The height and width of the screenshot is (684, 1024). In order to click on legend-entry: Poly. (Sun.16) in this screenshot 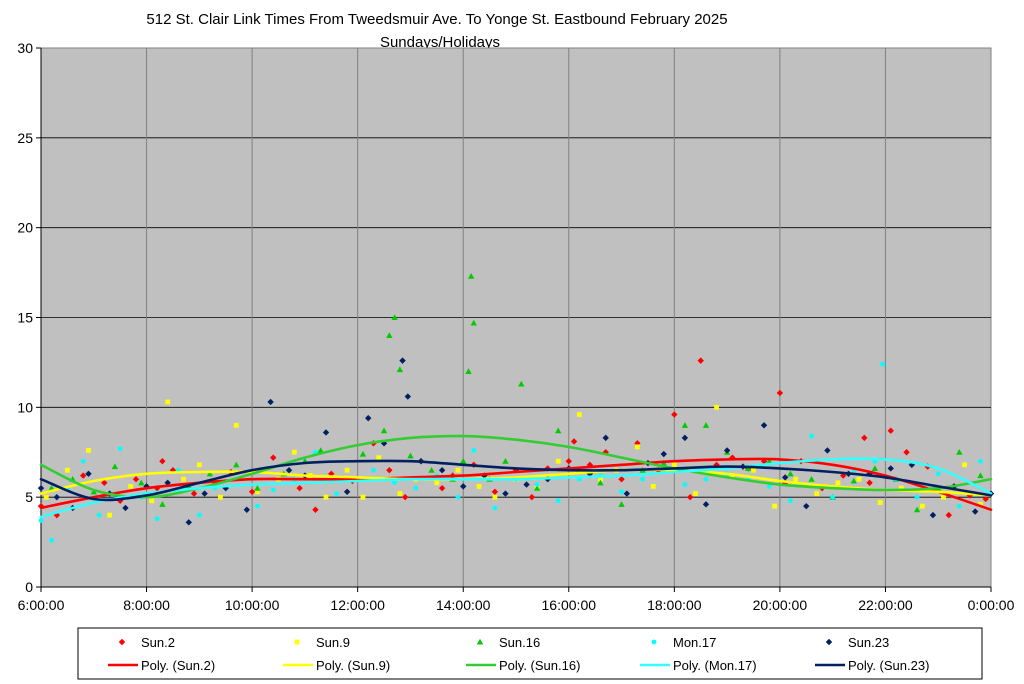, I will do `click(523, 665)`.